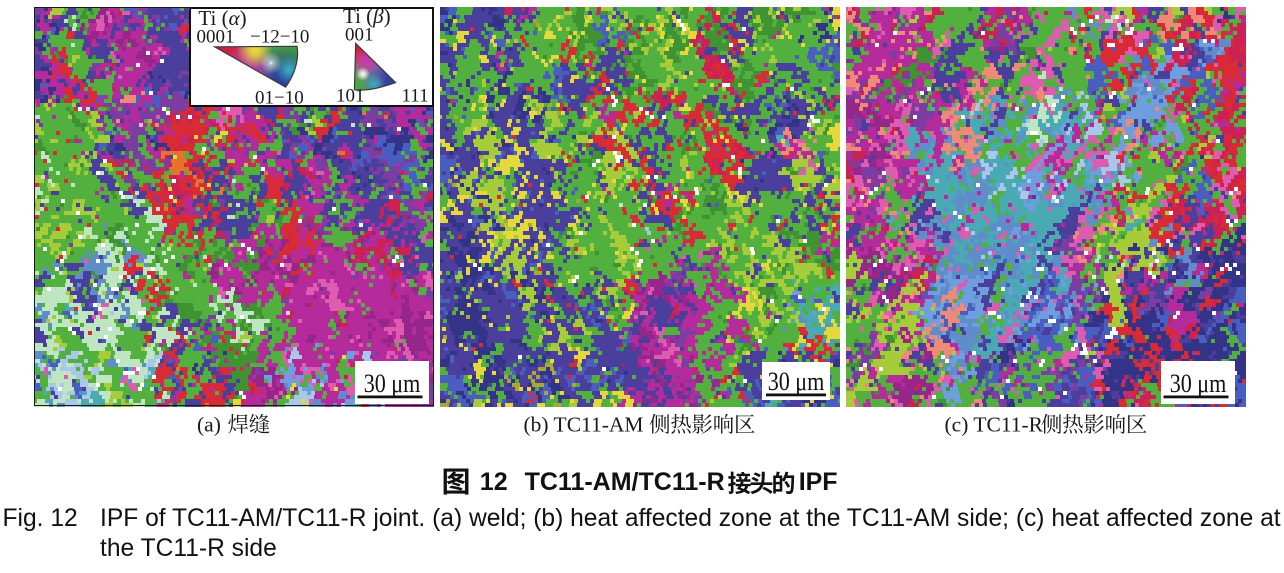  I want to click on svg-text: IPF, so click(818, 482).